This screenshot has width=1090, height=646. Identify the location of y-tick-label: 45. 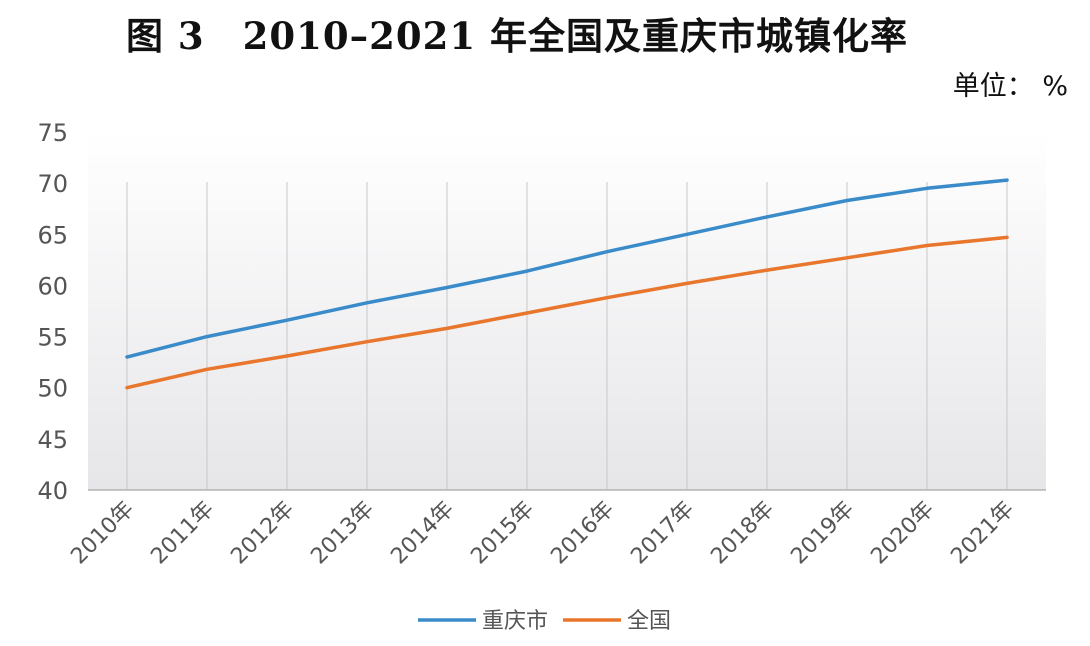
(52, 440).